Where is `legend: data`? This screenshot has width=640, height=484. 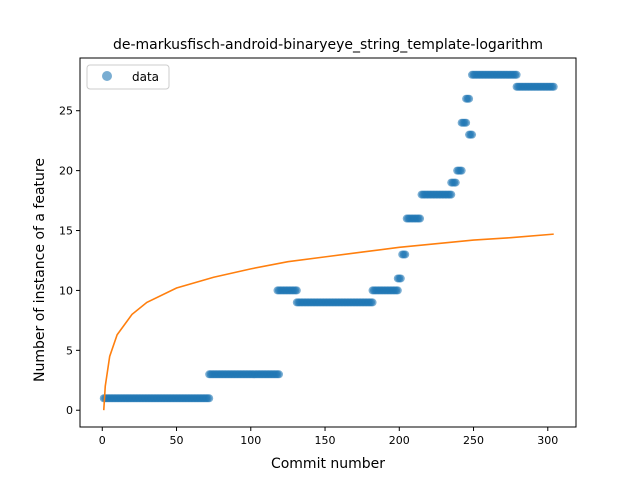
legend: data is located at coordinates (128, 77).